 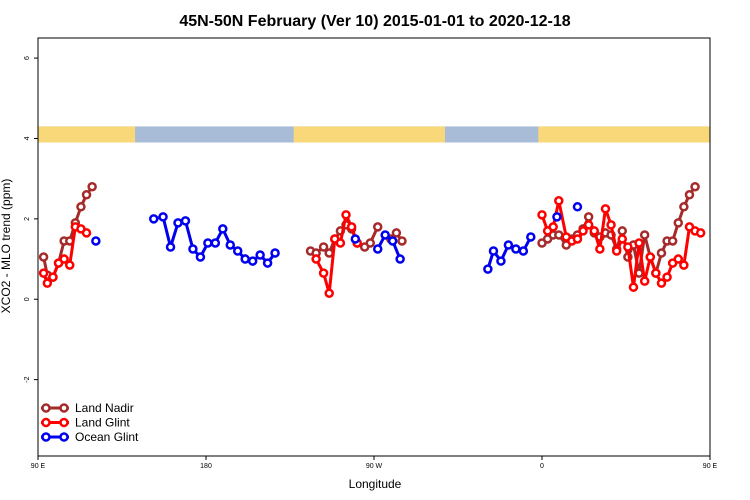 I want to click on series-ocean-glint, so click(x=409, y=238).